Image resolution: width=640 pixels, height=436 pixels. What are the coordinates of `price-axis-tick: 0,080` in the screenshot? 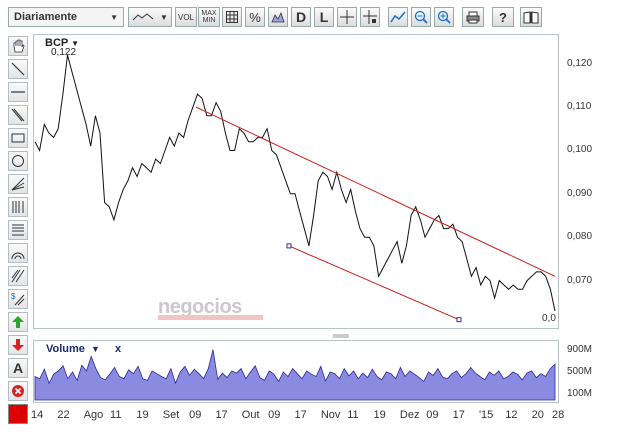 It's located at (580, 237).